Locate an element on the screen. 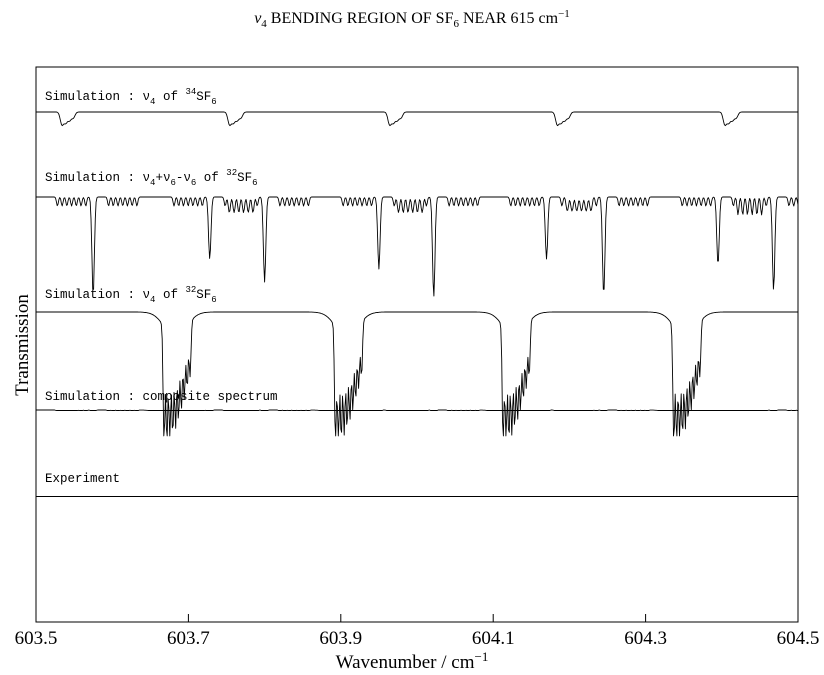 Image resolution: width=824 pixels, height=675 pixels. series-label-hotband: Simulation : ν4+ν6-ν6 of 32SF6 is located at coordinates (151, 178).